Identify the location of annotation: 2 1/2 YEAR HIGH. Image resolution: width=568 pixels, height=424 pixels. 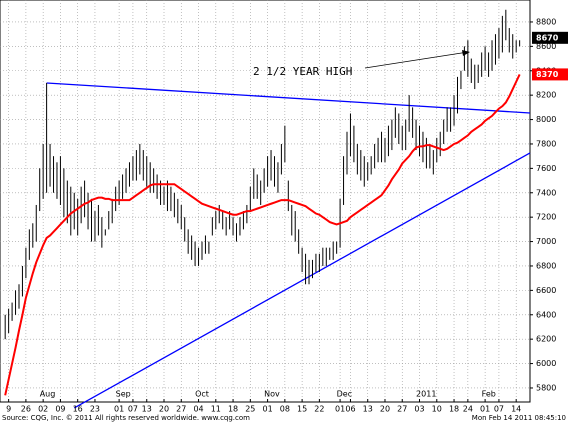
(302, 71).